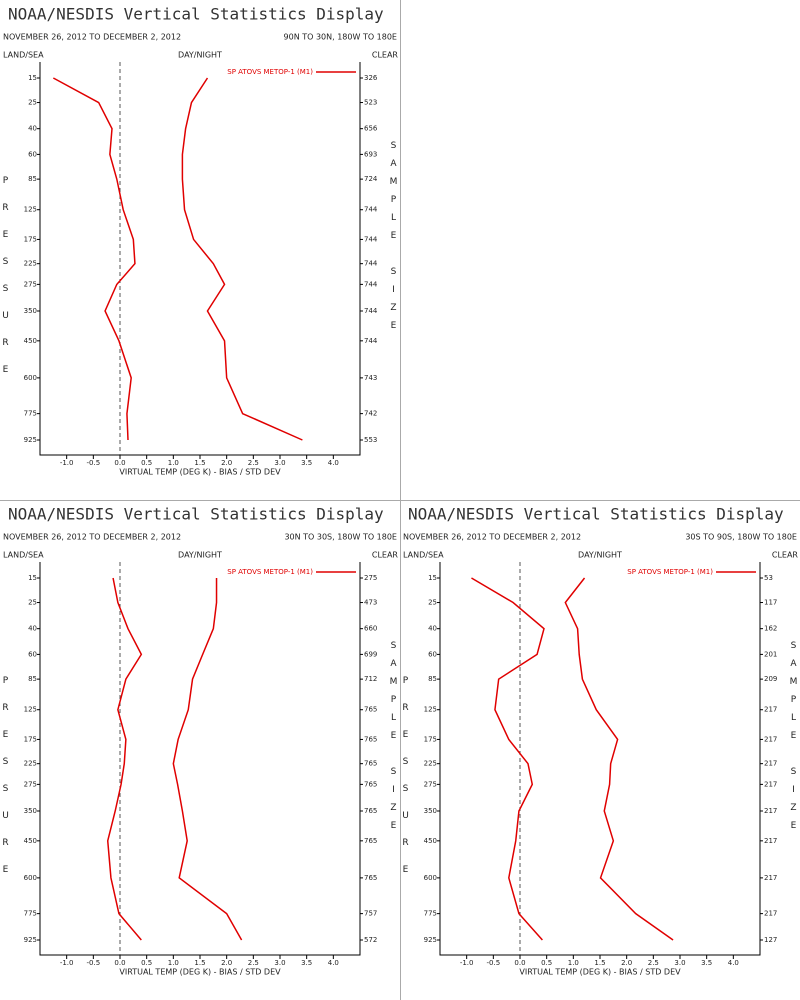 The width and height of the screenshot is (800, 1000). What do you see at coordinates (30, 710) in the screenshot?
I see `y-tick-label: 125` at bounding box center [30, 710].